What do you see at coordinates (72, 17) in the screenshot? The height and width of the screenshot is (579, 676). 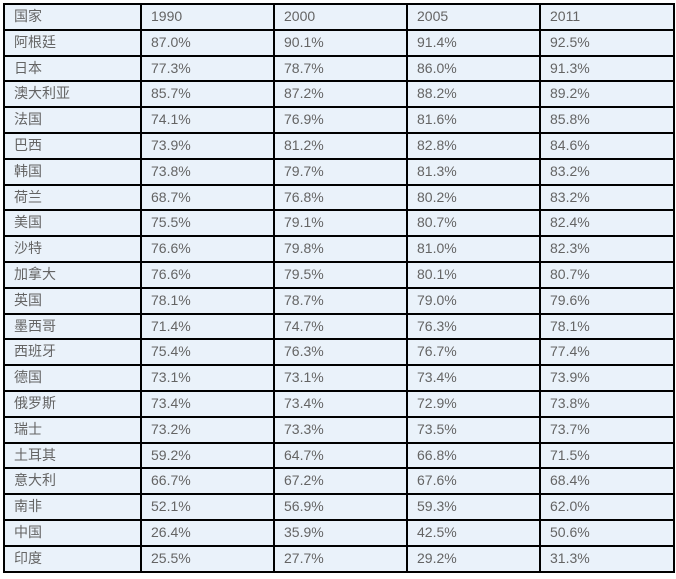 I see `country-column-header: 国家` at bounding box center [72, 17].